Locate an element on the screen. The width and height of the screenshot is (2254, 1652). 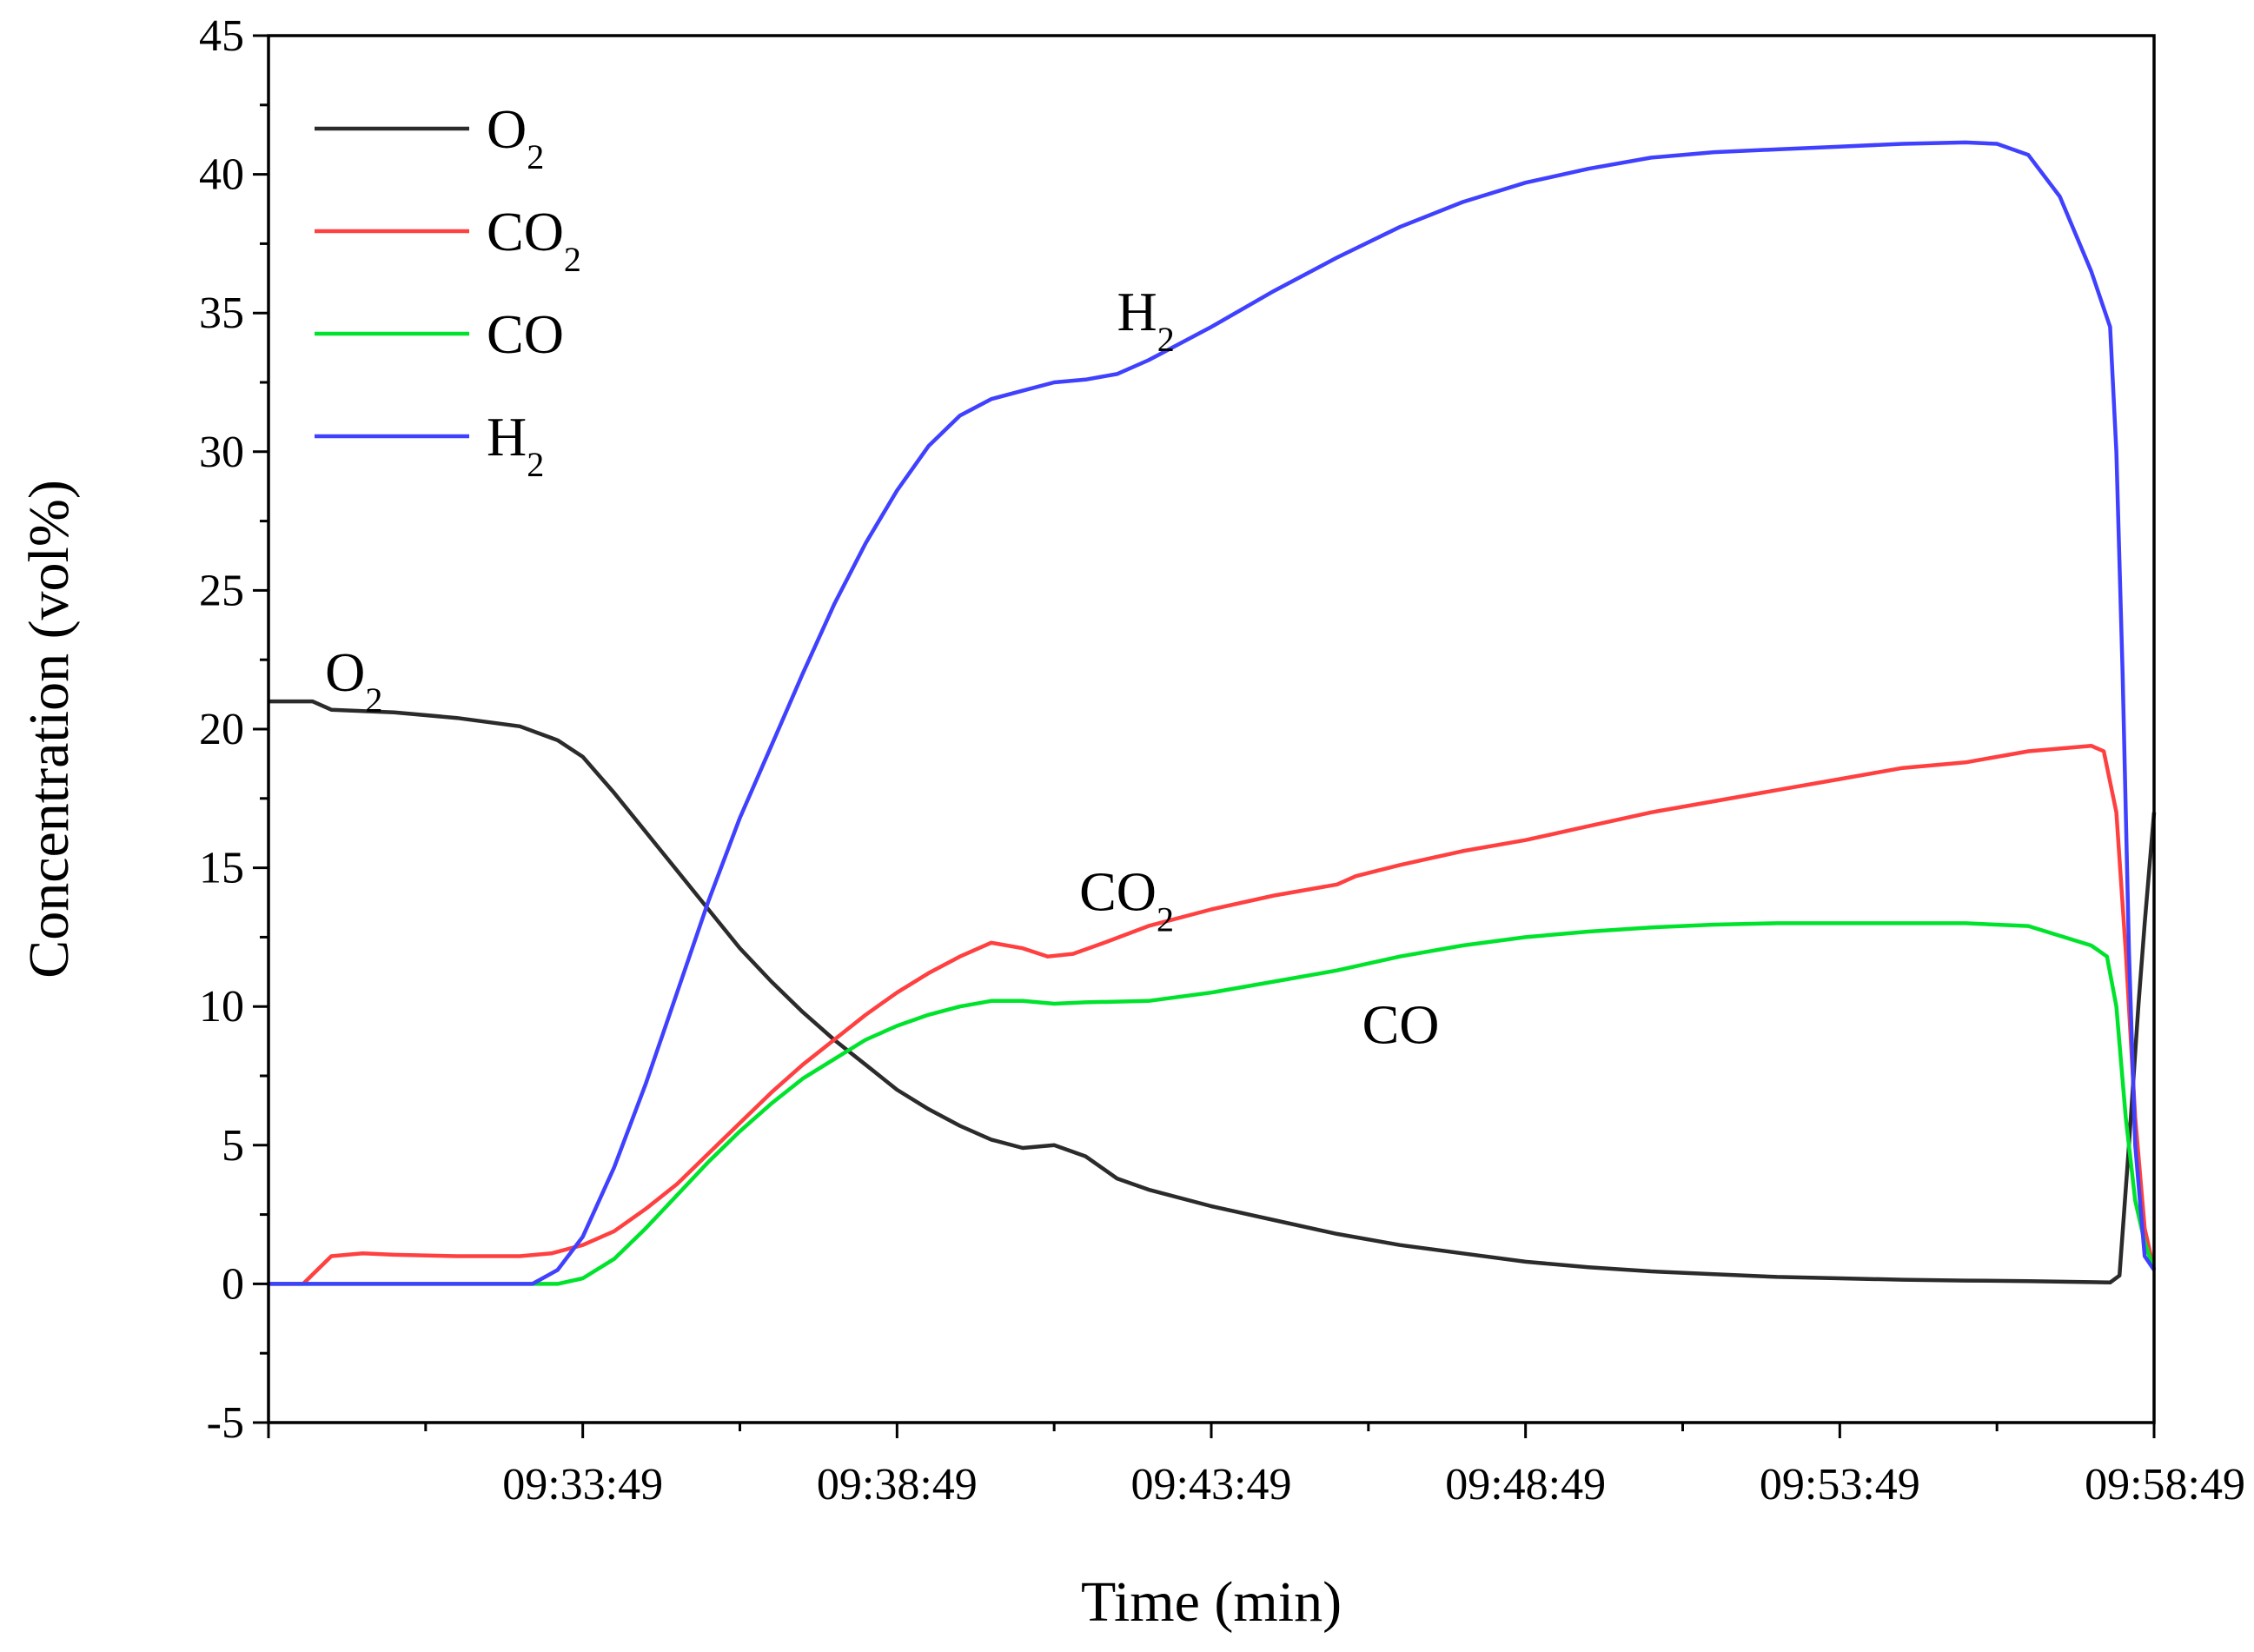
y-tick-label: 25 is located at coordinates (221, 591).